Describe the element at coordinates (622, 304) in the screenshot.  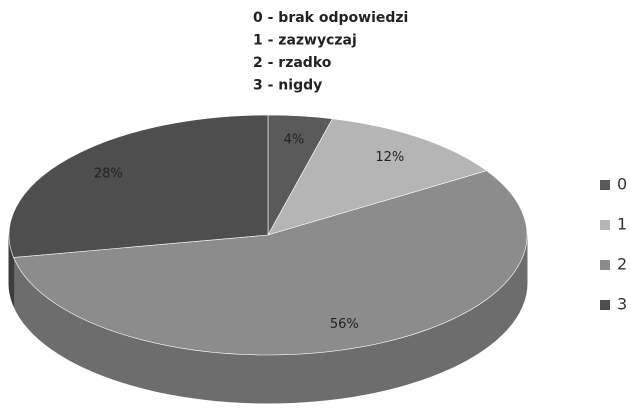
I see `legend-label: 3` at that location.